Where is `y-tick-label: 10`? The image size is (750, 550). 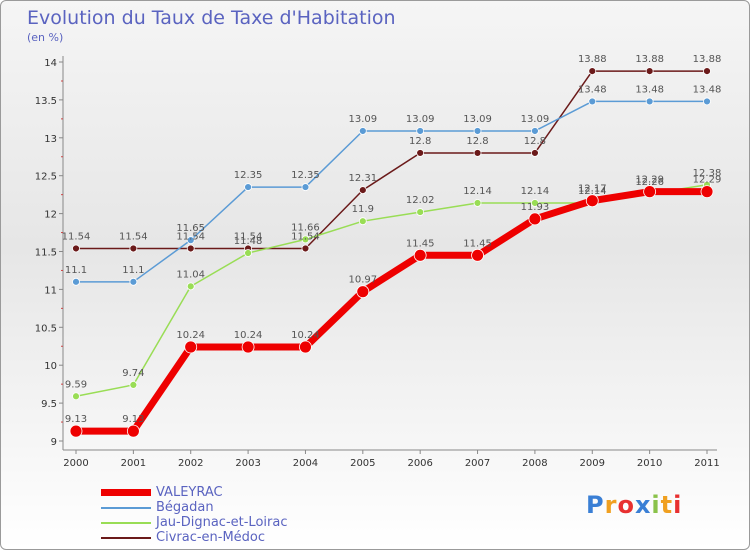
y-tick-label: 10 is located at coordinates (50, 366).